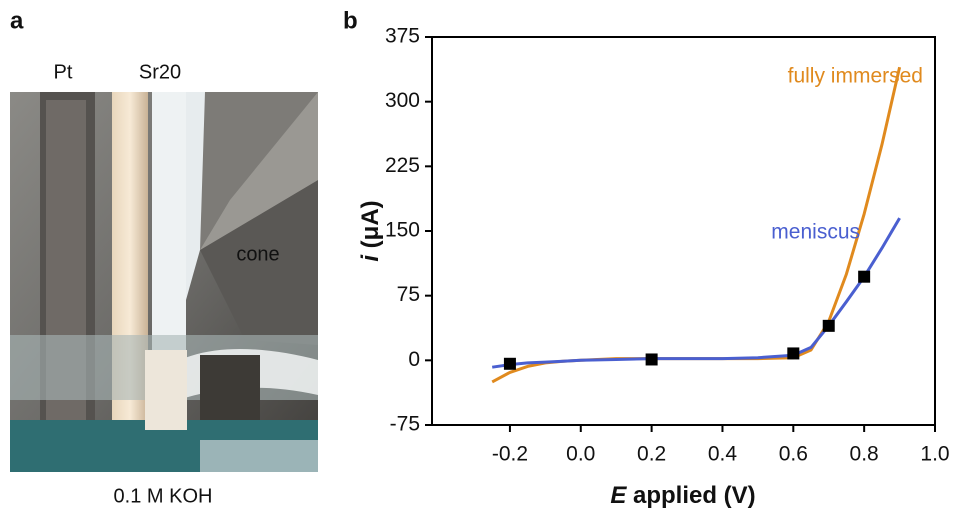 The height and width of the screenshot is (512, 970). I want to click on x-axis-label: E applied (V), so click(682, 495).